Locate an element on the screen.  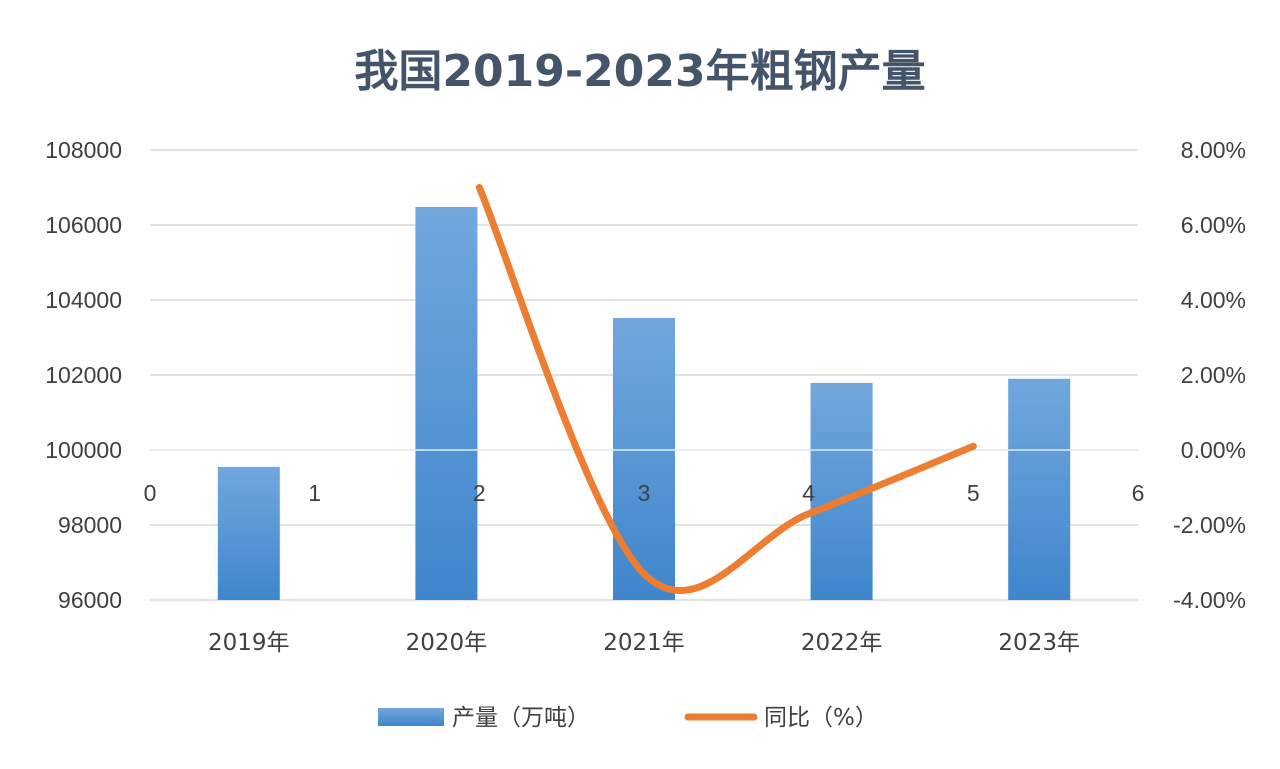
secondary-x-tick-label: 1 is located at coordinates (314, 493).